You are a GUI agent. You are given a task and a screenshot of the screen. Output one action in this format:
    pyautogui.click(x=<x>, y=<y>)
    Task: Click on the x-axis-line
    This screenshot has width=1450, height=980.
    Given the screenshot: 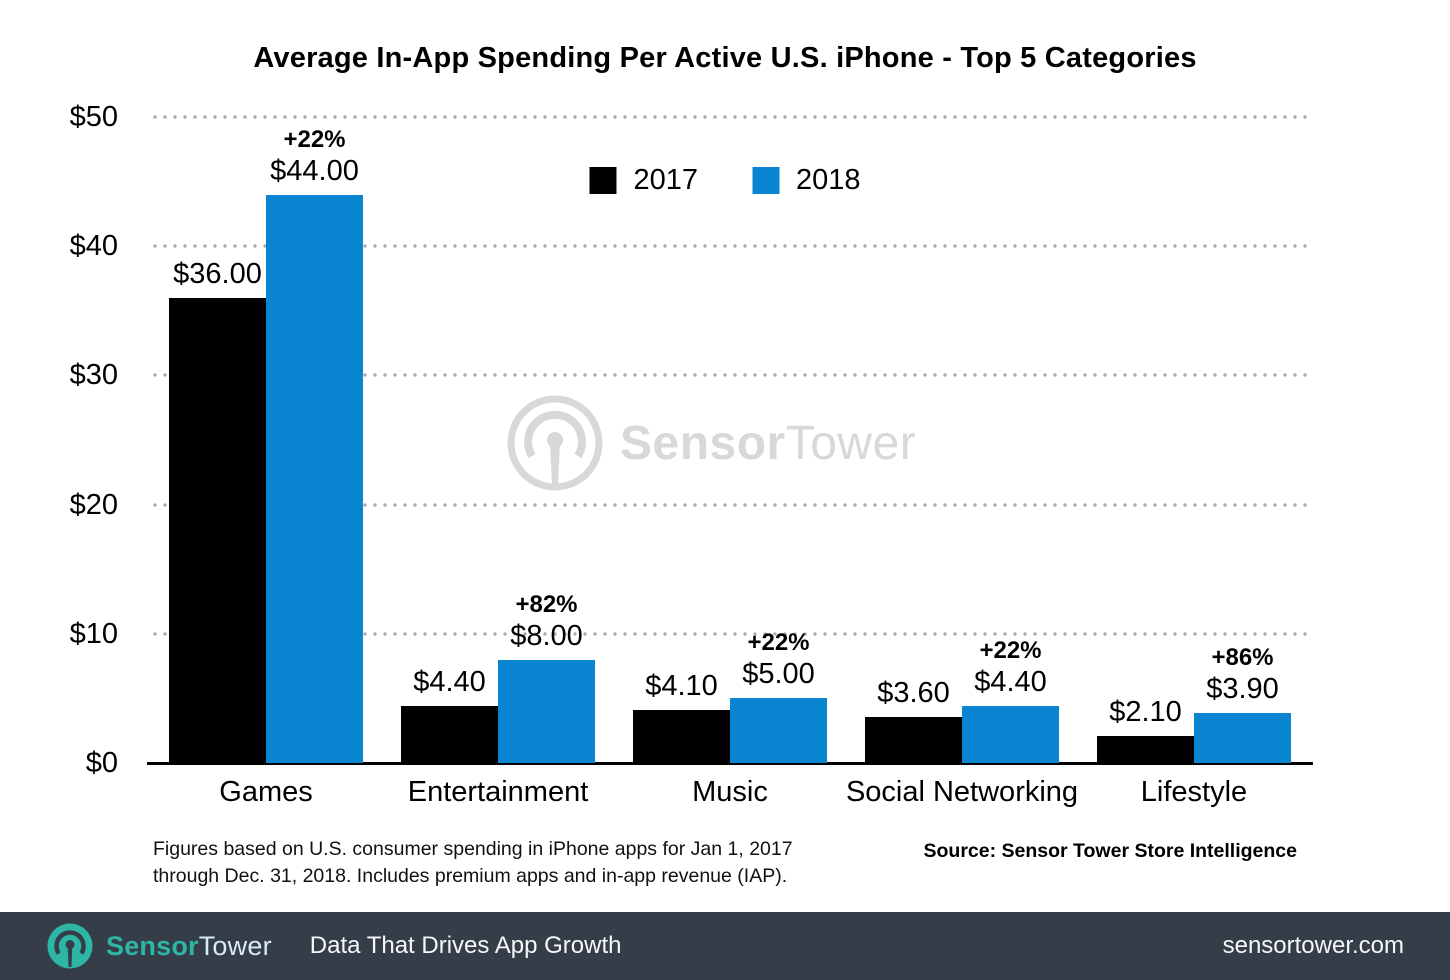 What is the action you would take?
    pyautogui.click(x=730, y=763)
    